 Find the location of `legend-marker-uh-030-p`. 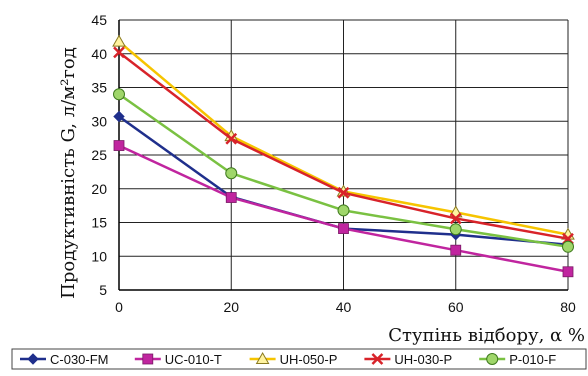

legend-marker-uh-030-p is located at coordinates (377, 359).